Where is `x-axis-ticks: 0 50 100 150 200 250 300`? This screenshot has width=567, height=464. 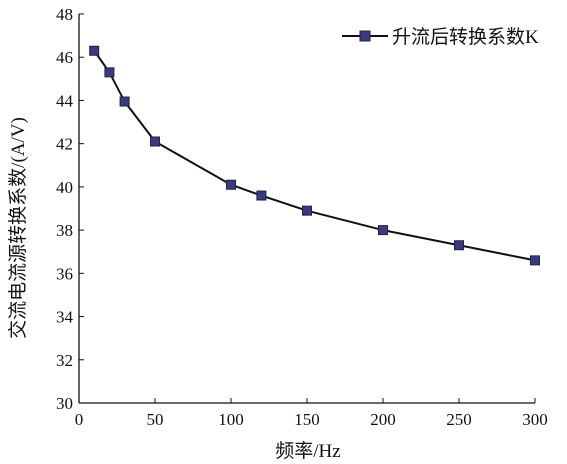 x-axis-ticks: 0 50 100 150 200 250 300 is located at coordinates (311, 413).